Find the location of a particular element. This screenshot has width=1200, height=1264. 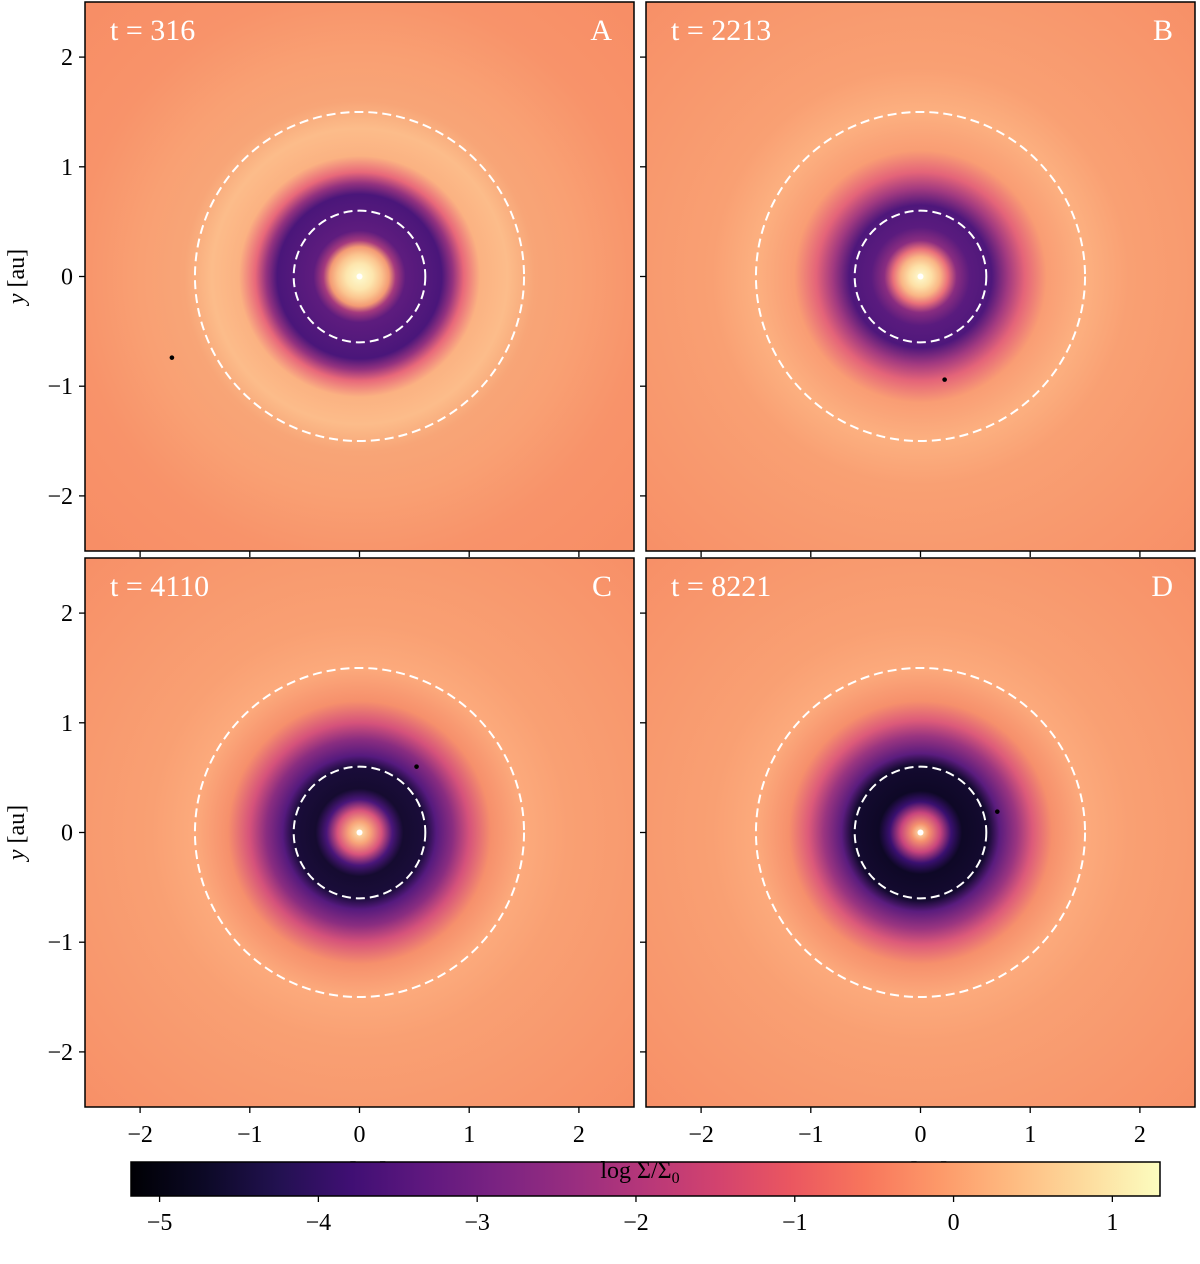

panel-letter: C is located at coordinates (602, 586).